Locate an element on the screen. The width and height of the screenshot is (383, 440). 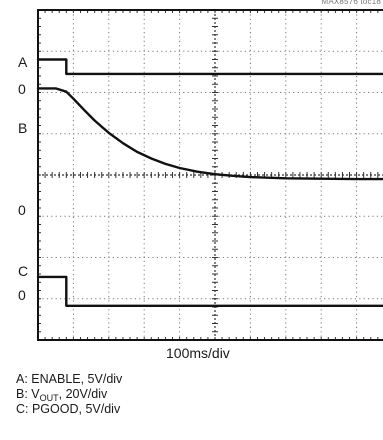
channel-b-zero-label: 0 is located at coordinates (22, 210).